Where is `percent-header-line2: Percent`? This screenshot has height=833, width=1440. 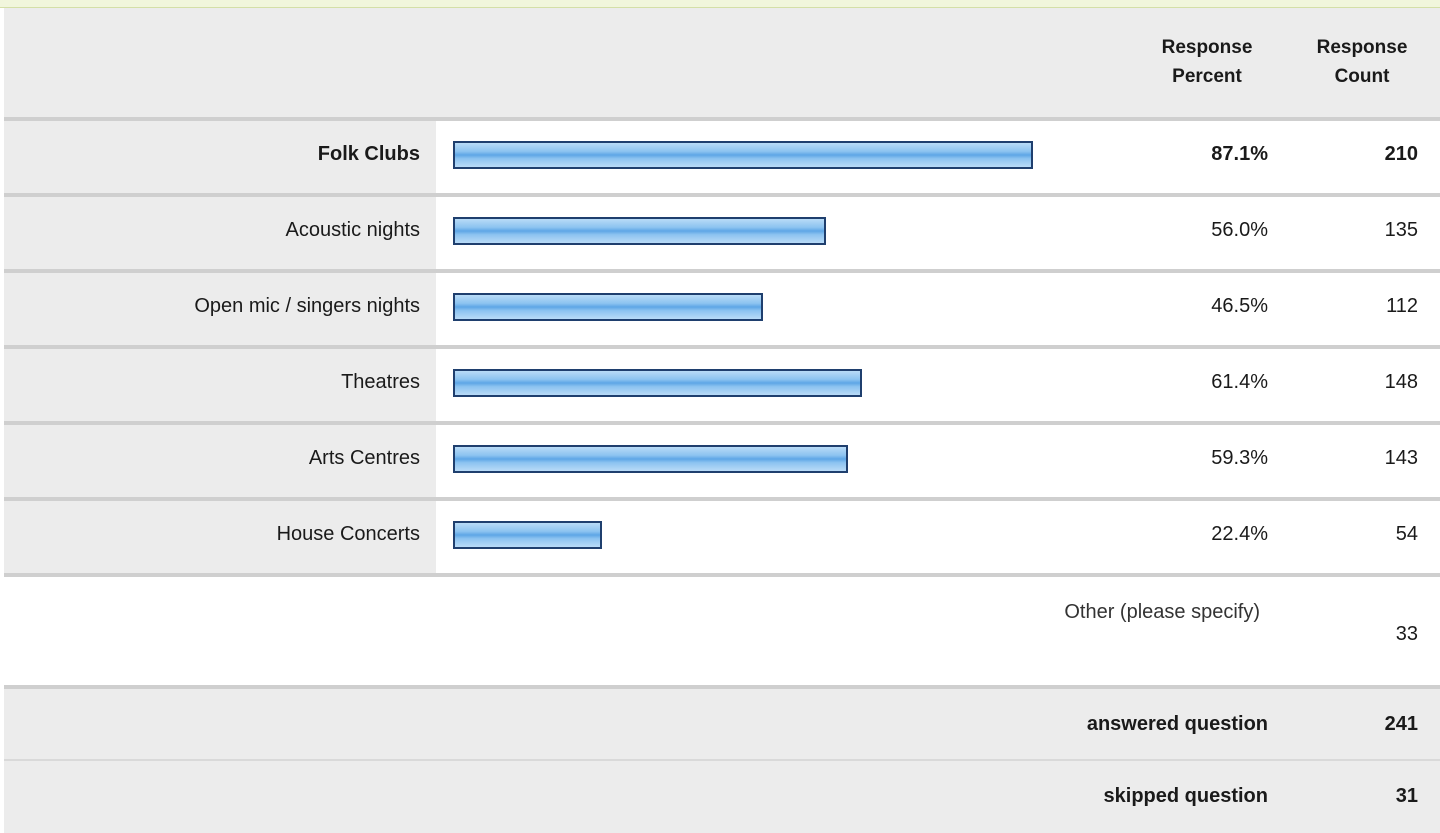
percent-header-line2: Percent is located at coordinates (1207, 76).